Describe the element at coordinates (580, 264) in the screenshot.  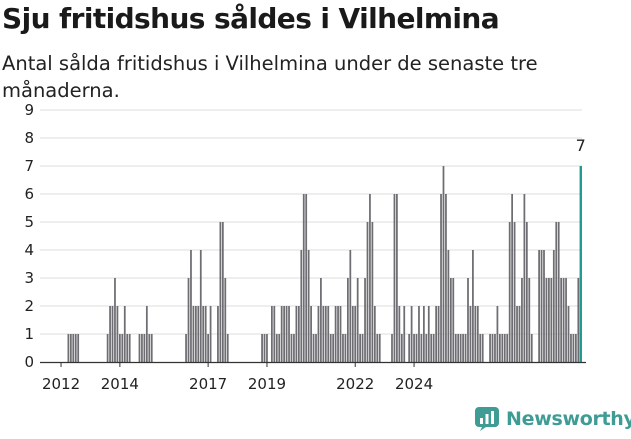
I see `bar-highlight` at that location.